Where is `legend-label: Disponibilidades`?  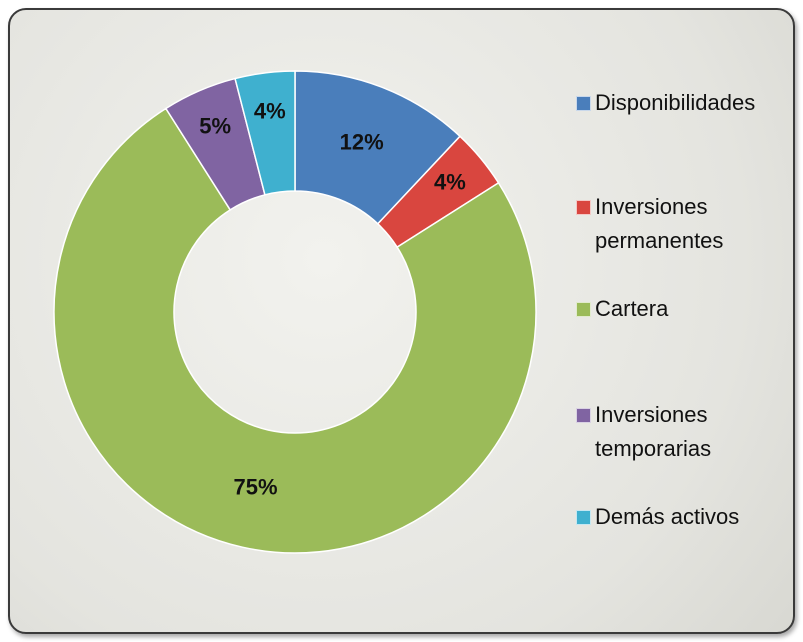
legend-label: Disponibilidades is located at coordinates (675, 102).